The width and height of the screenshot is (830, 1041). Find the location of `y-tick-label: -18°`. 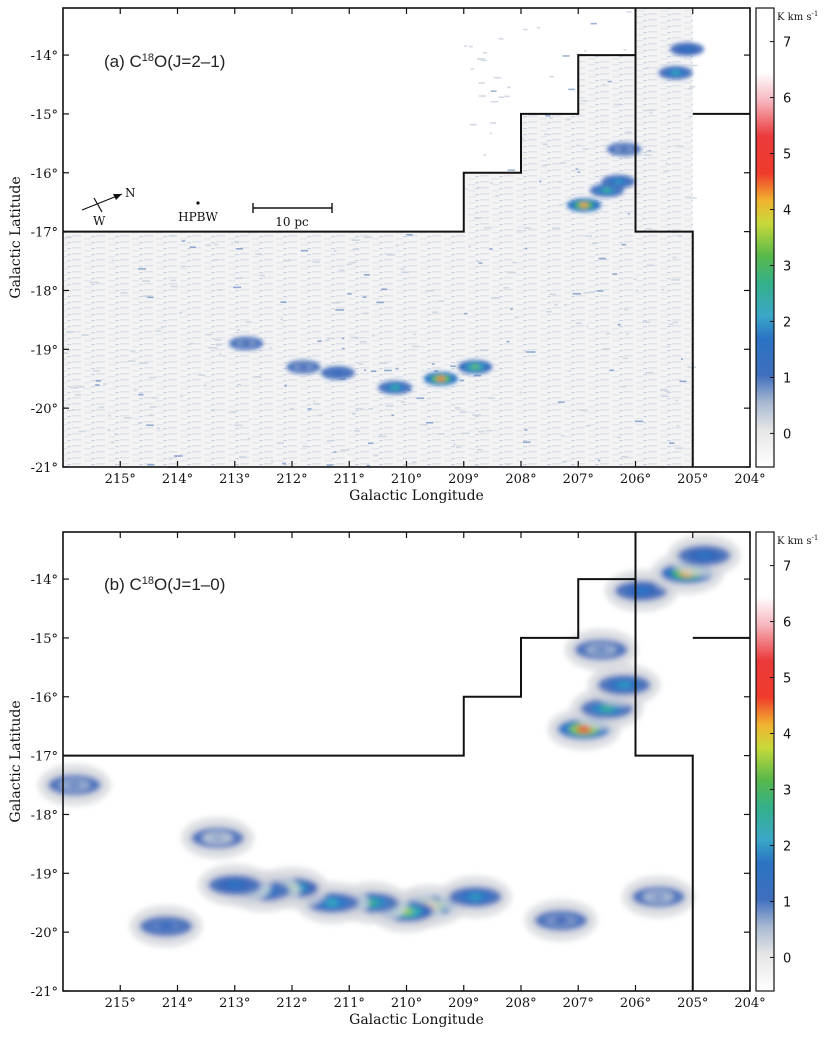

y-tick-label: -18° is located at coordinates (44, 815).